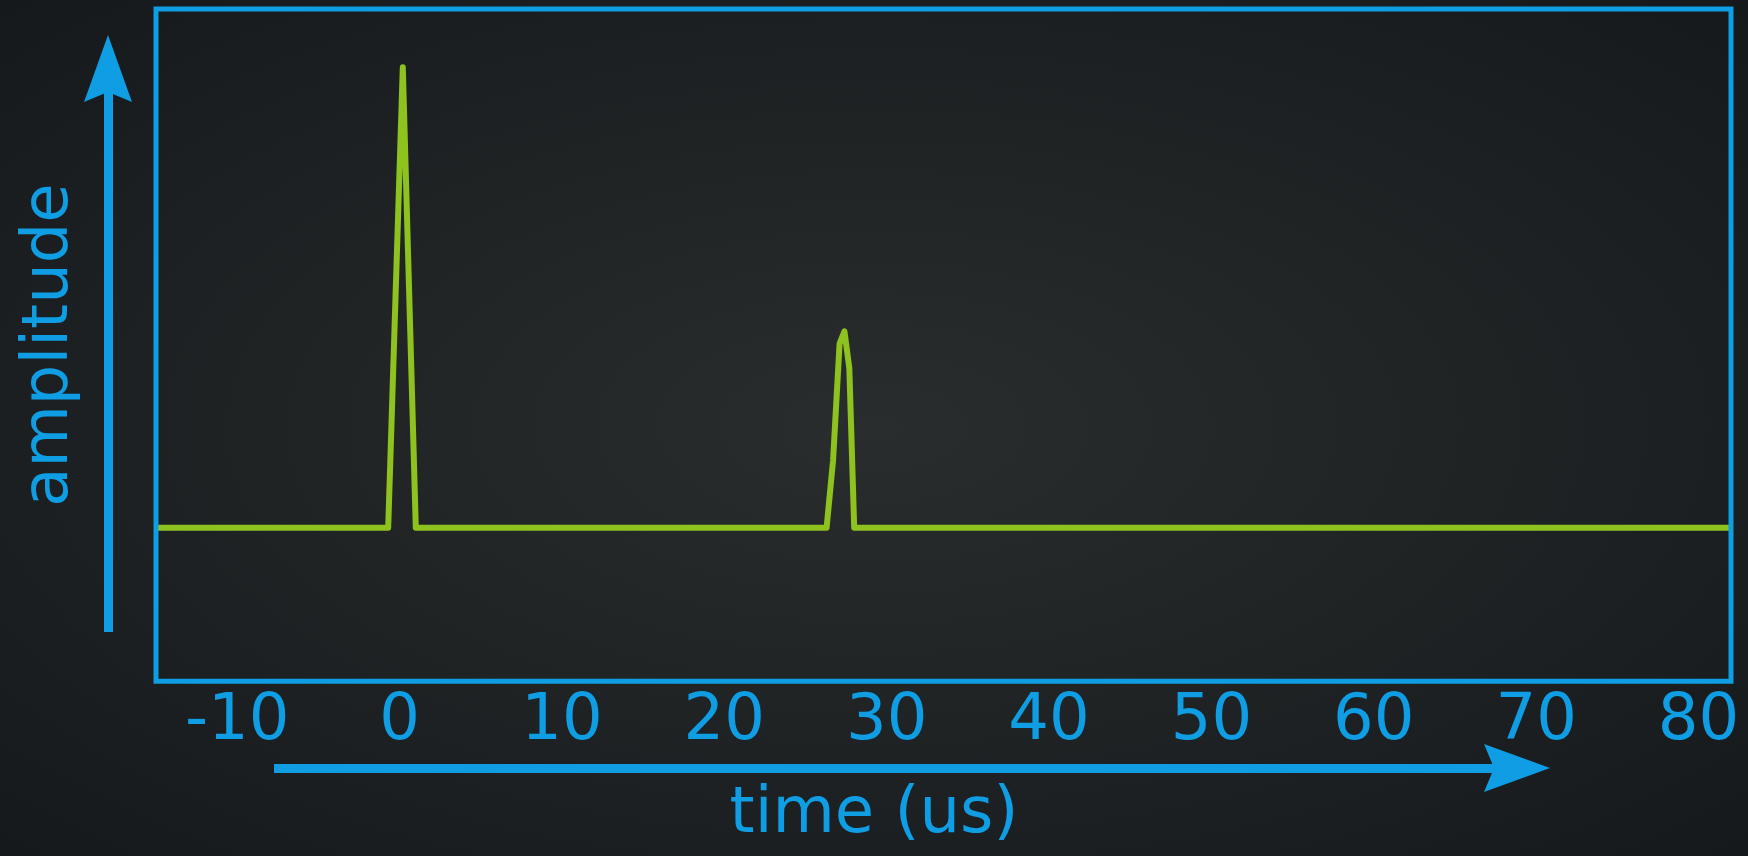  Describe the element at coordinates (237, 717) in the screenshot. I see `x-tick-label: -10` at that location.